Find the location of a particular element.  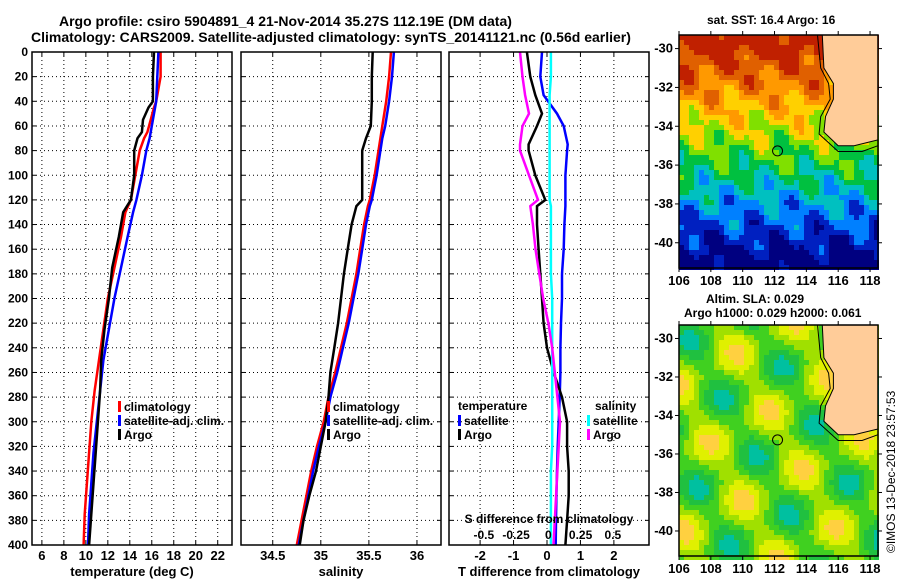

y-tick-label: 60 is located at coordinates (22, 126).